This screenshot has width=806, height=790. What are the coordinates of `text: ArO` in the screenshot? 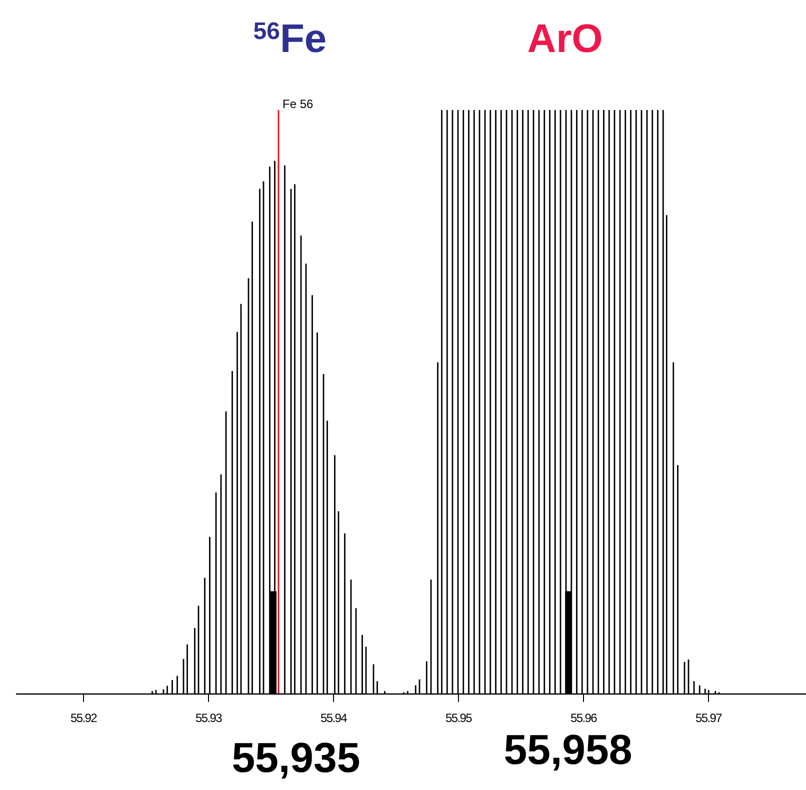 It's located at (565, 39).